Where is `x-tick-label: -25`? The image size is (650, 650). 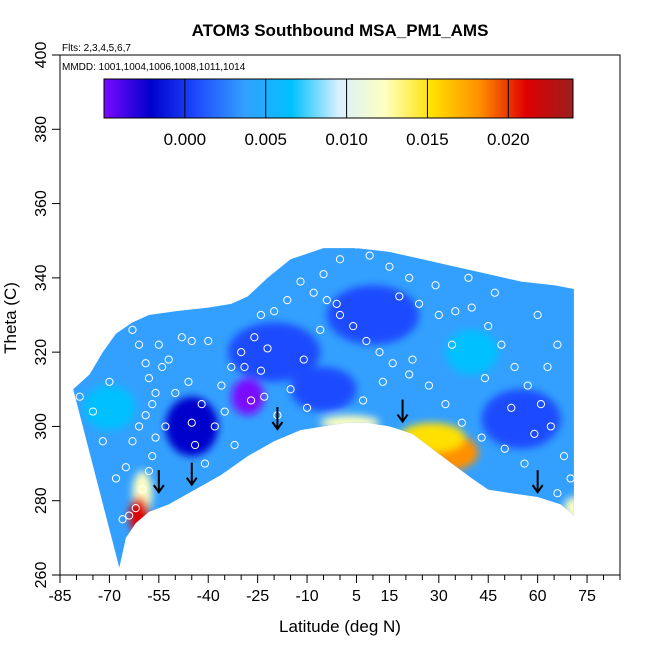
x-tick-label: -25 is located at coordinates (257, 596).